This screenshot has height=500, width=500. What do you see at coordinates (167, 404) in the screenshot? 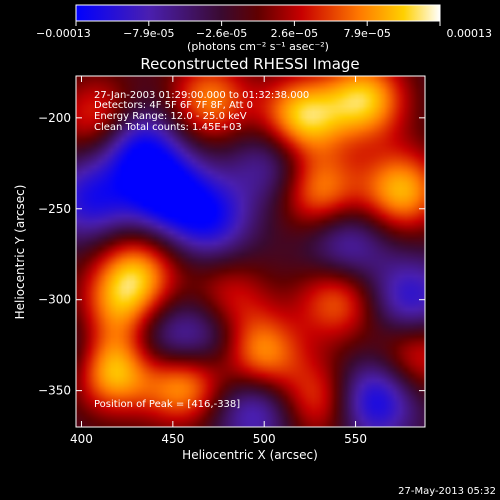
I see `annotation-peak-position: Position of Peak = [416,-338]` at bounding box center [167, 404].